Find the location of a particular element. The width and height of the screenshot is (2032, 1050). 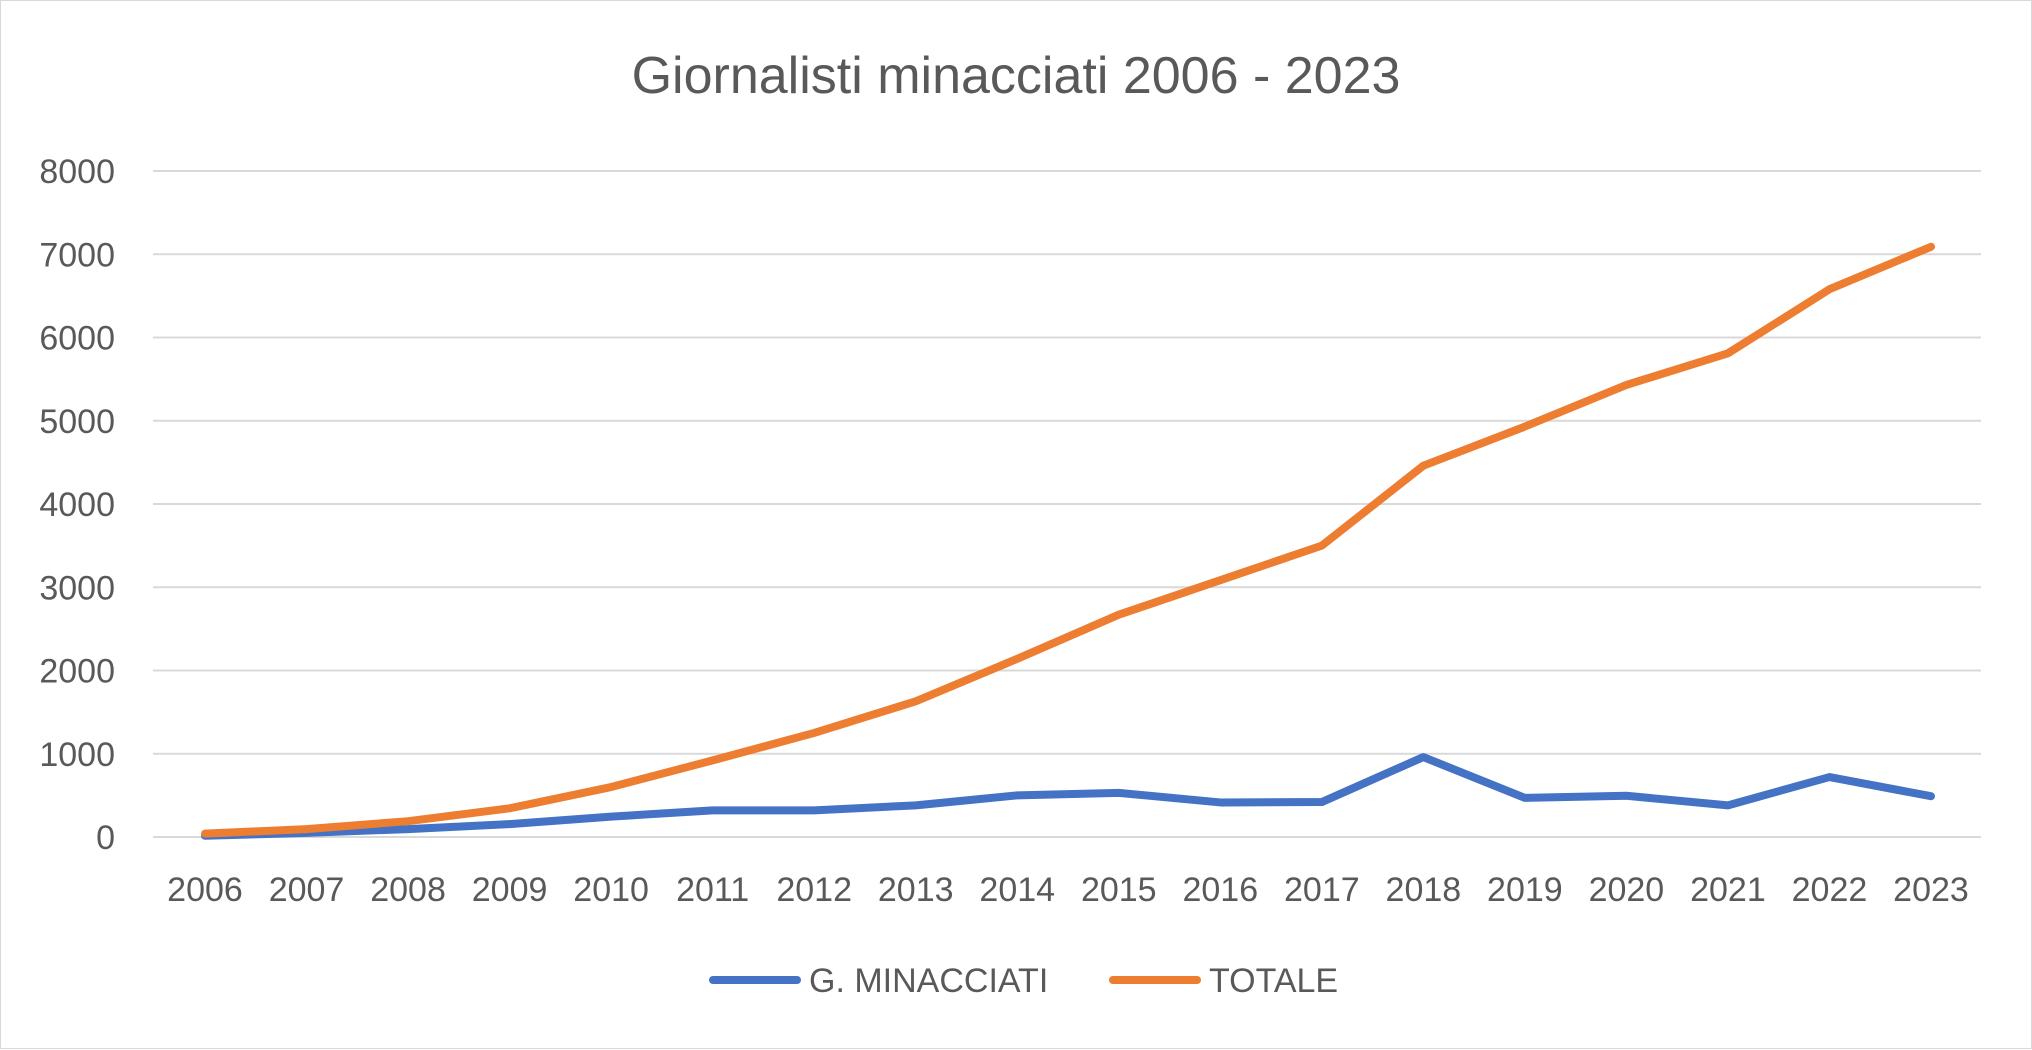

y-tick-label: 3000 is located at coordinates (77, 588).